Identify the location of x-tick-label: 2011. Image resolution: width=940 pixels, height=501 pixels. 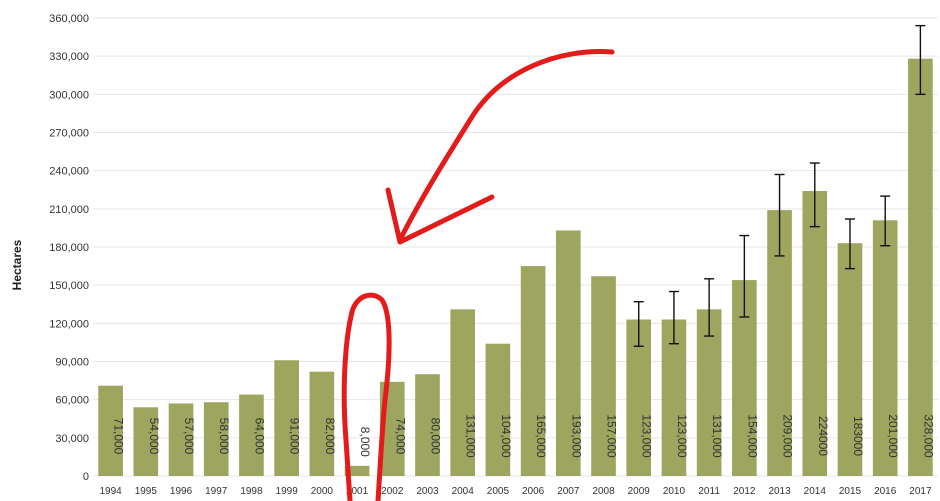
(709, 491).